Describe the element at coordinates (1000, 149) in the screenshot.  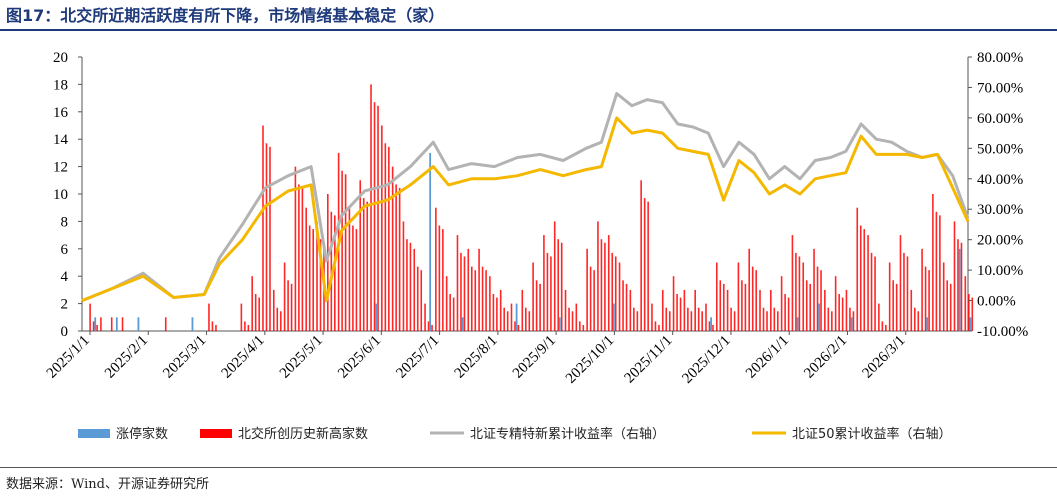
I see `right-tick-label: 50.00%` at that location.